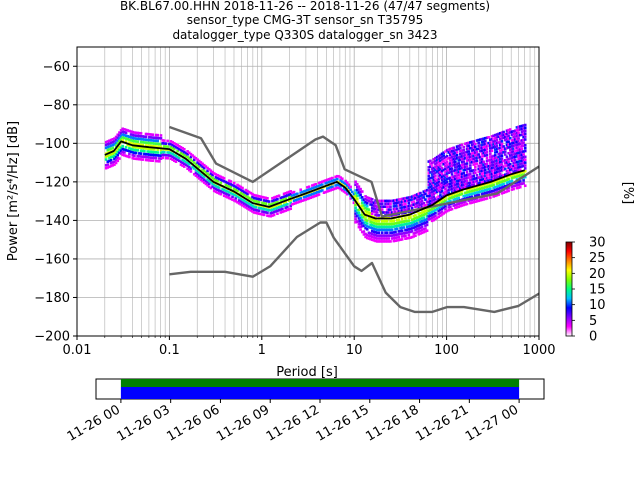 Image resolution: width=640 pixels, height=480 pixels. Describe the element at coordinates (77, 350) in the screenshot. I see `x-tick-label: 0.01` at that location.